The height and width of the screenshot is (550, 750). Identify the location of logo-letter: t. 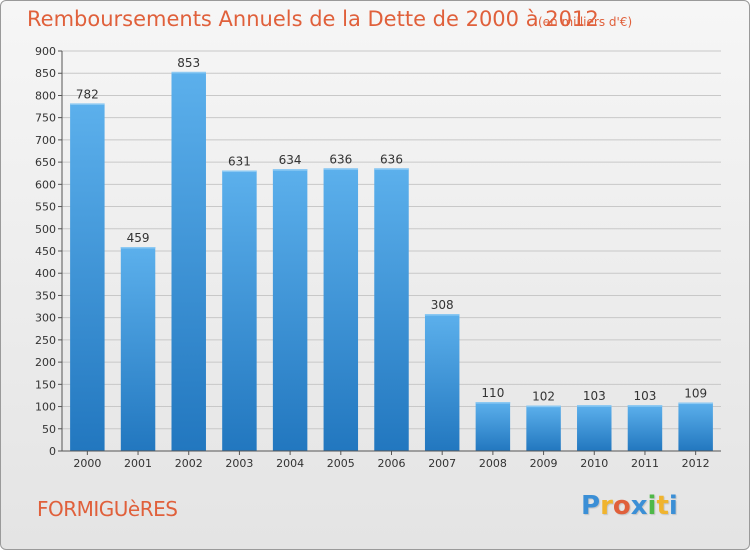
(662, 506).